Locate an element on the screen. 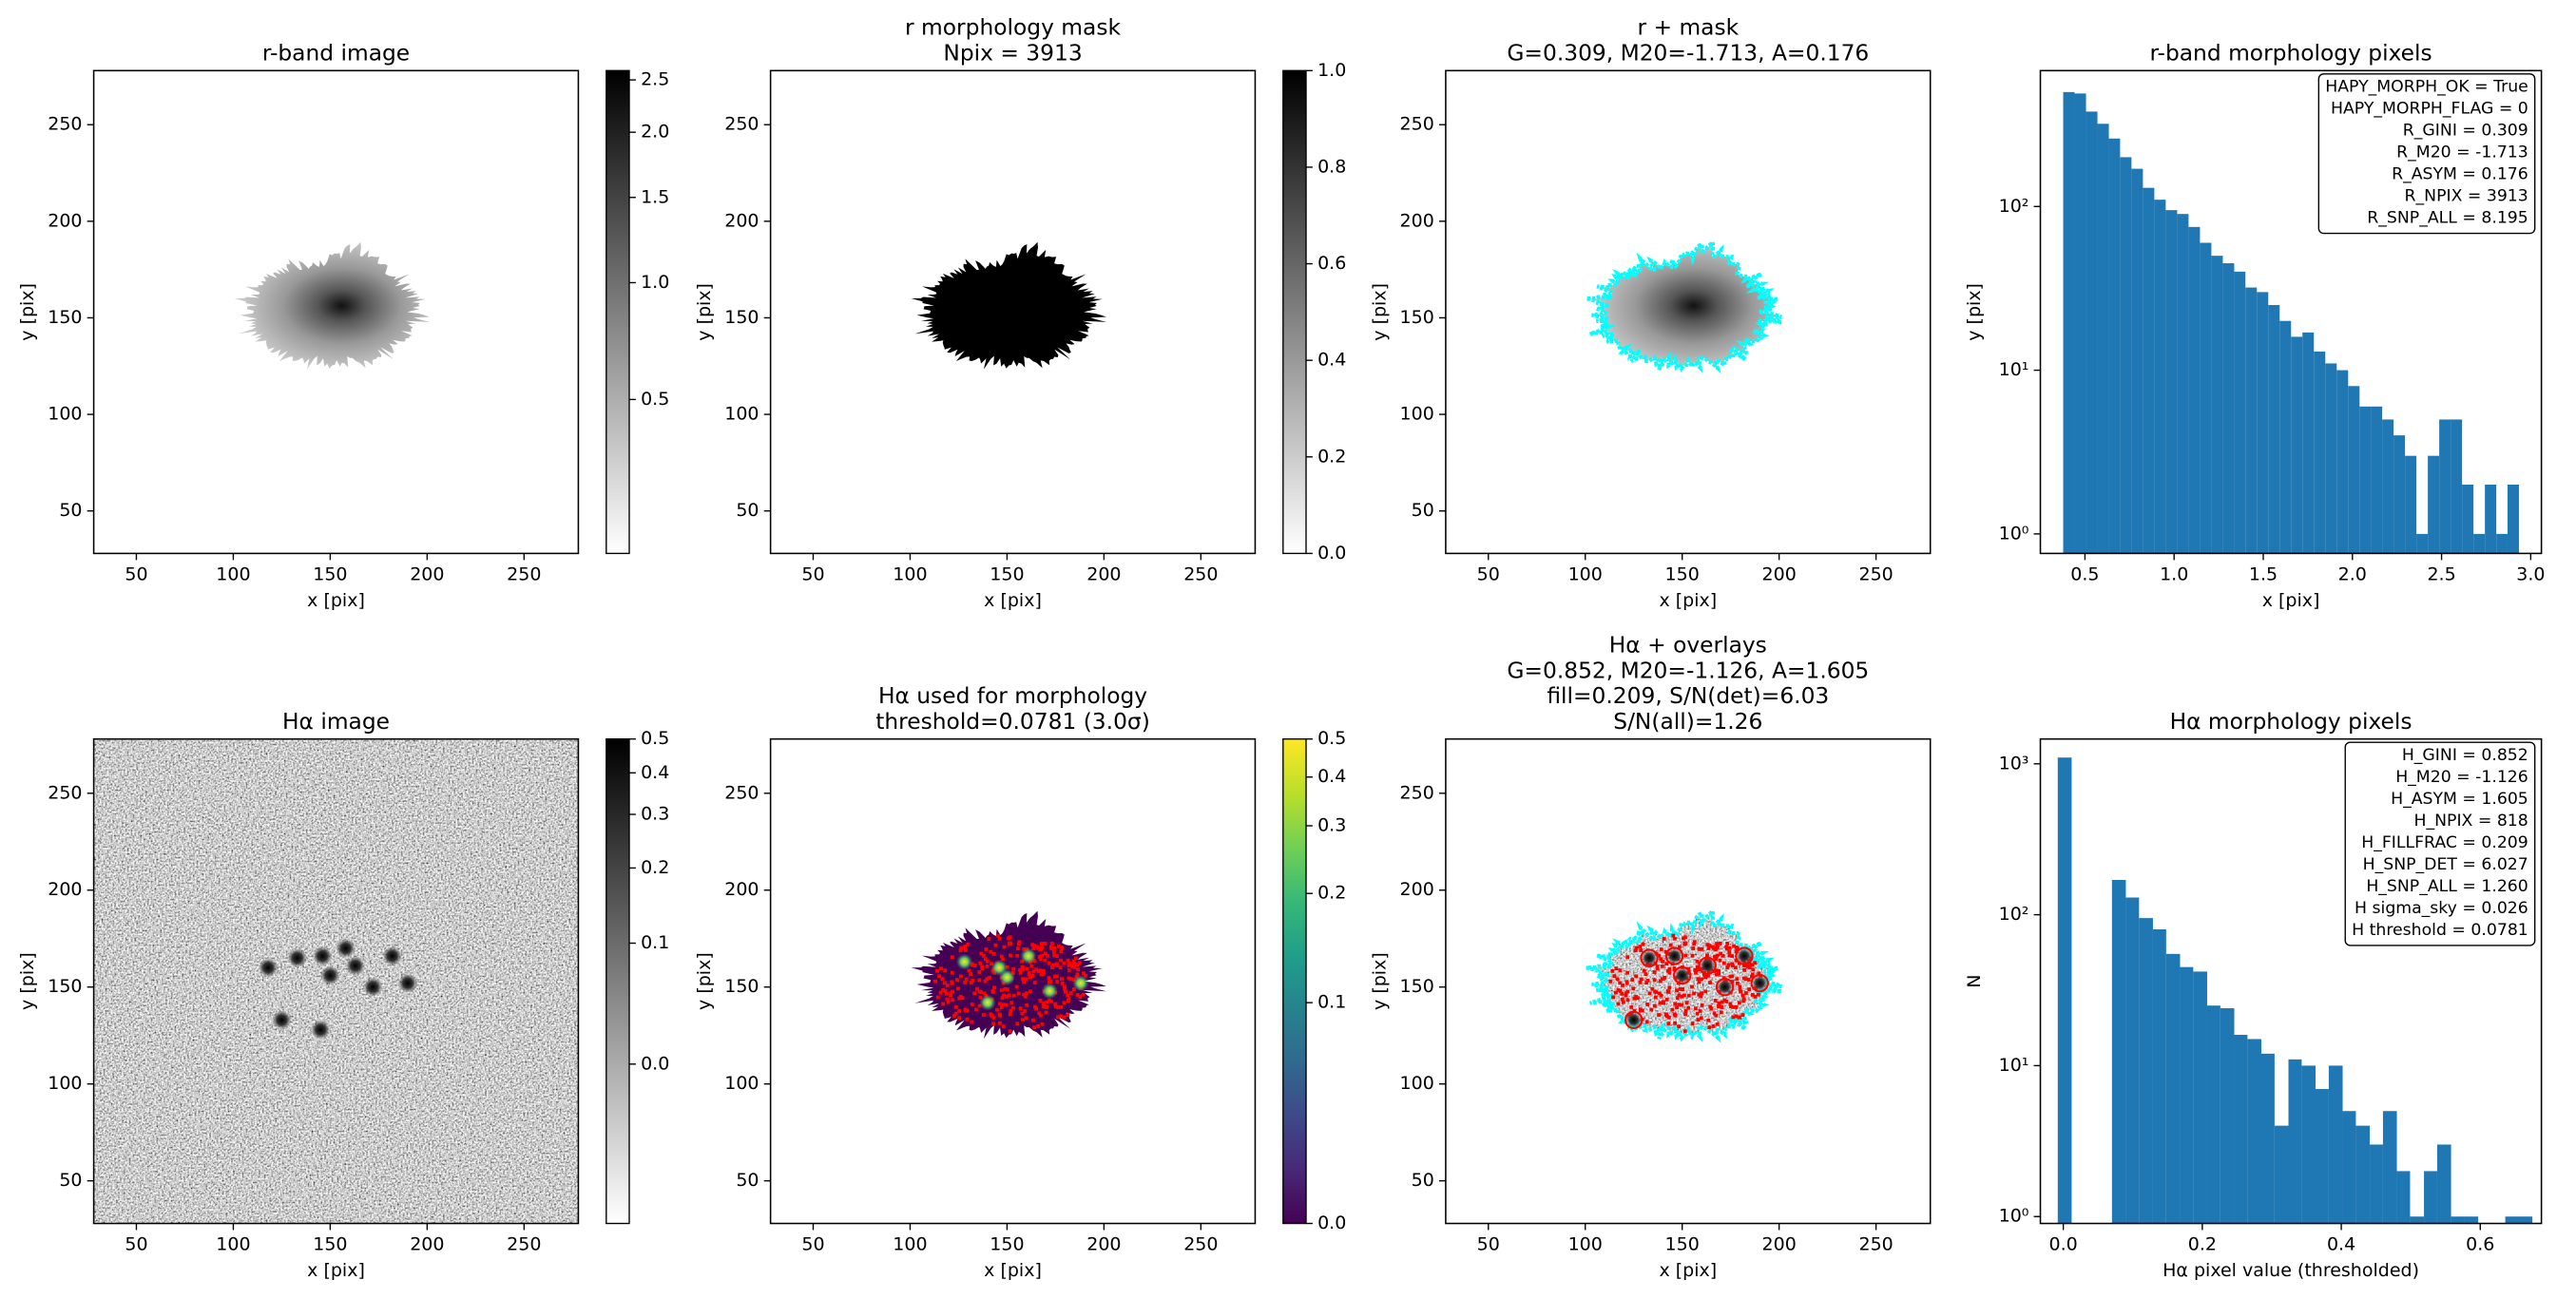 Image resolution: width=2576 pixels, height=1299 pixels. x-tick-label: 1.5 is located at coordinates (2263, 574).